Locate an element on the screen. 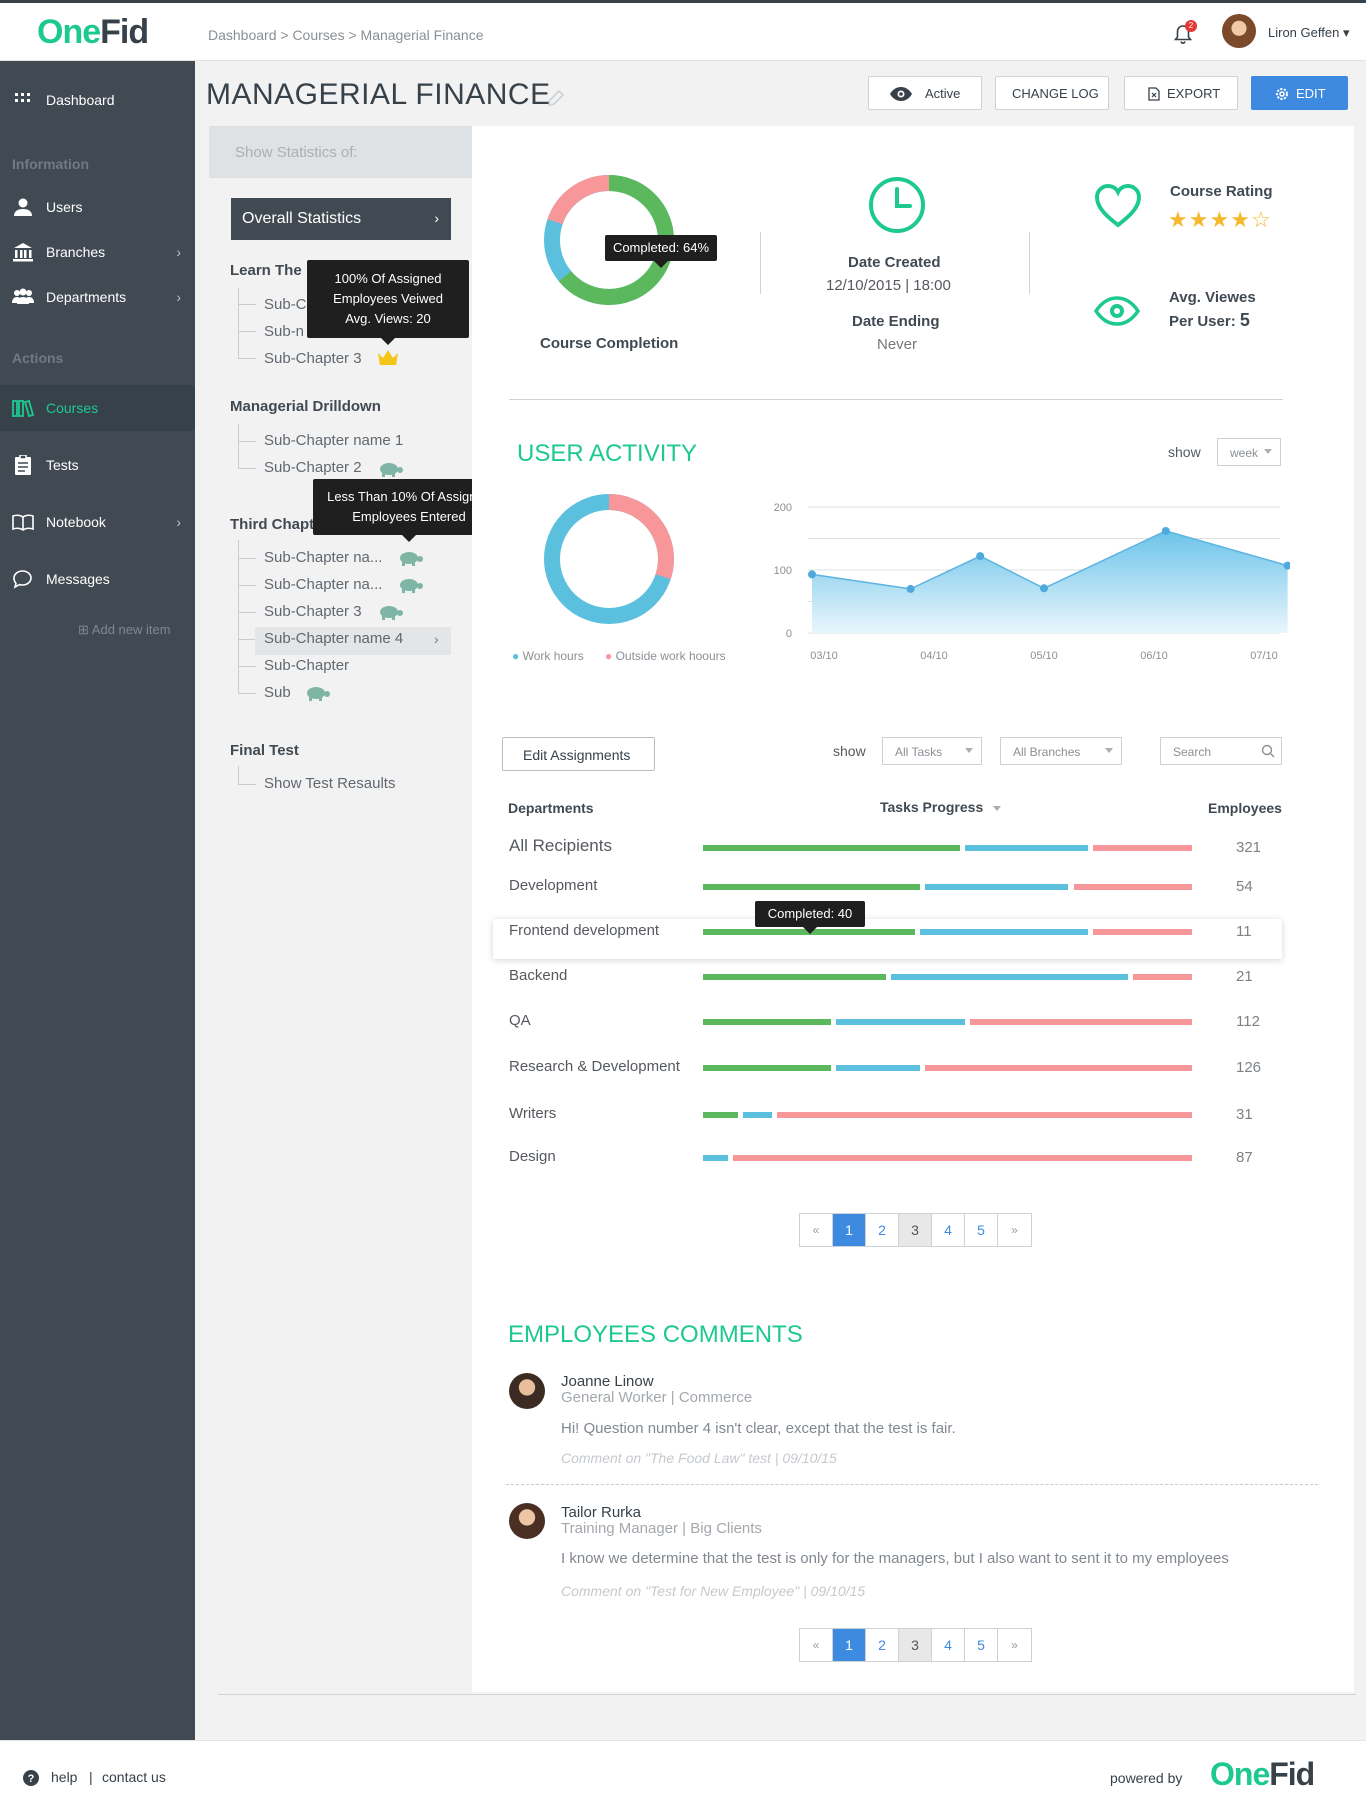 The width and height of the screenshot is (1366, 1813). sidebar-item-users: Users is located at coordinates (97, 207).